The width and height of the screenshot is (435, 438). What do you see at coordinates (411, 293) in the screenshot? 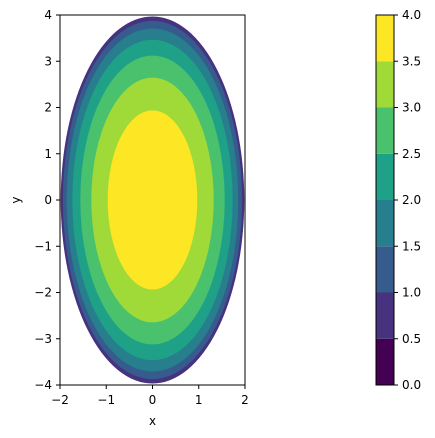
I see `colorbar-tick-label: 1.0` at bounding box center [411, 293].